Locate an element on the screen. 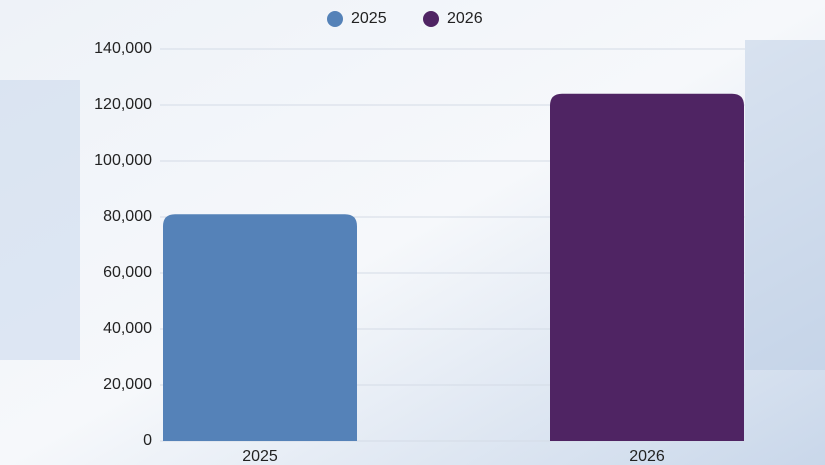 This screenshot has height=465, width=825. y-tick-label: 100,000 is located at coordinates (123, 160).